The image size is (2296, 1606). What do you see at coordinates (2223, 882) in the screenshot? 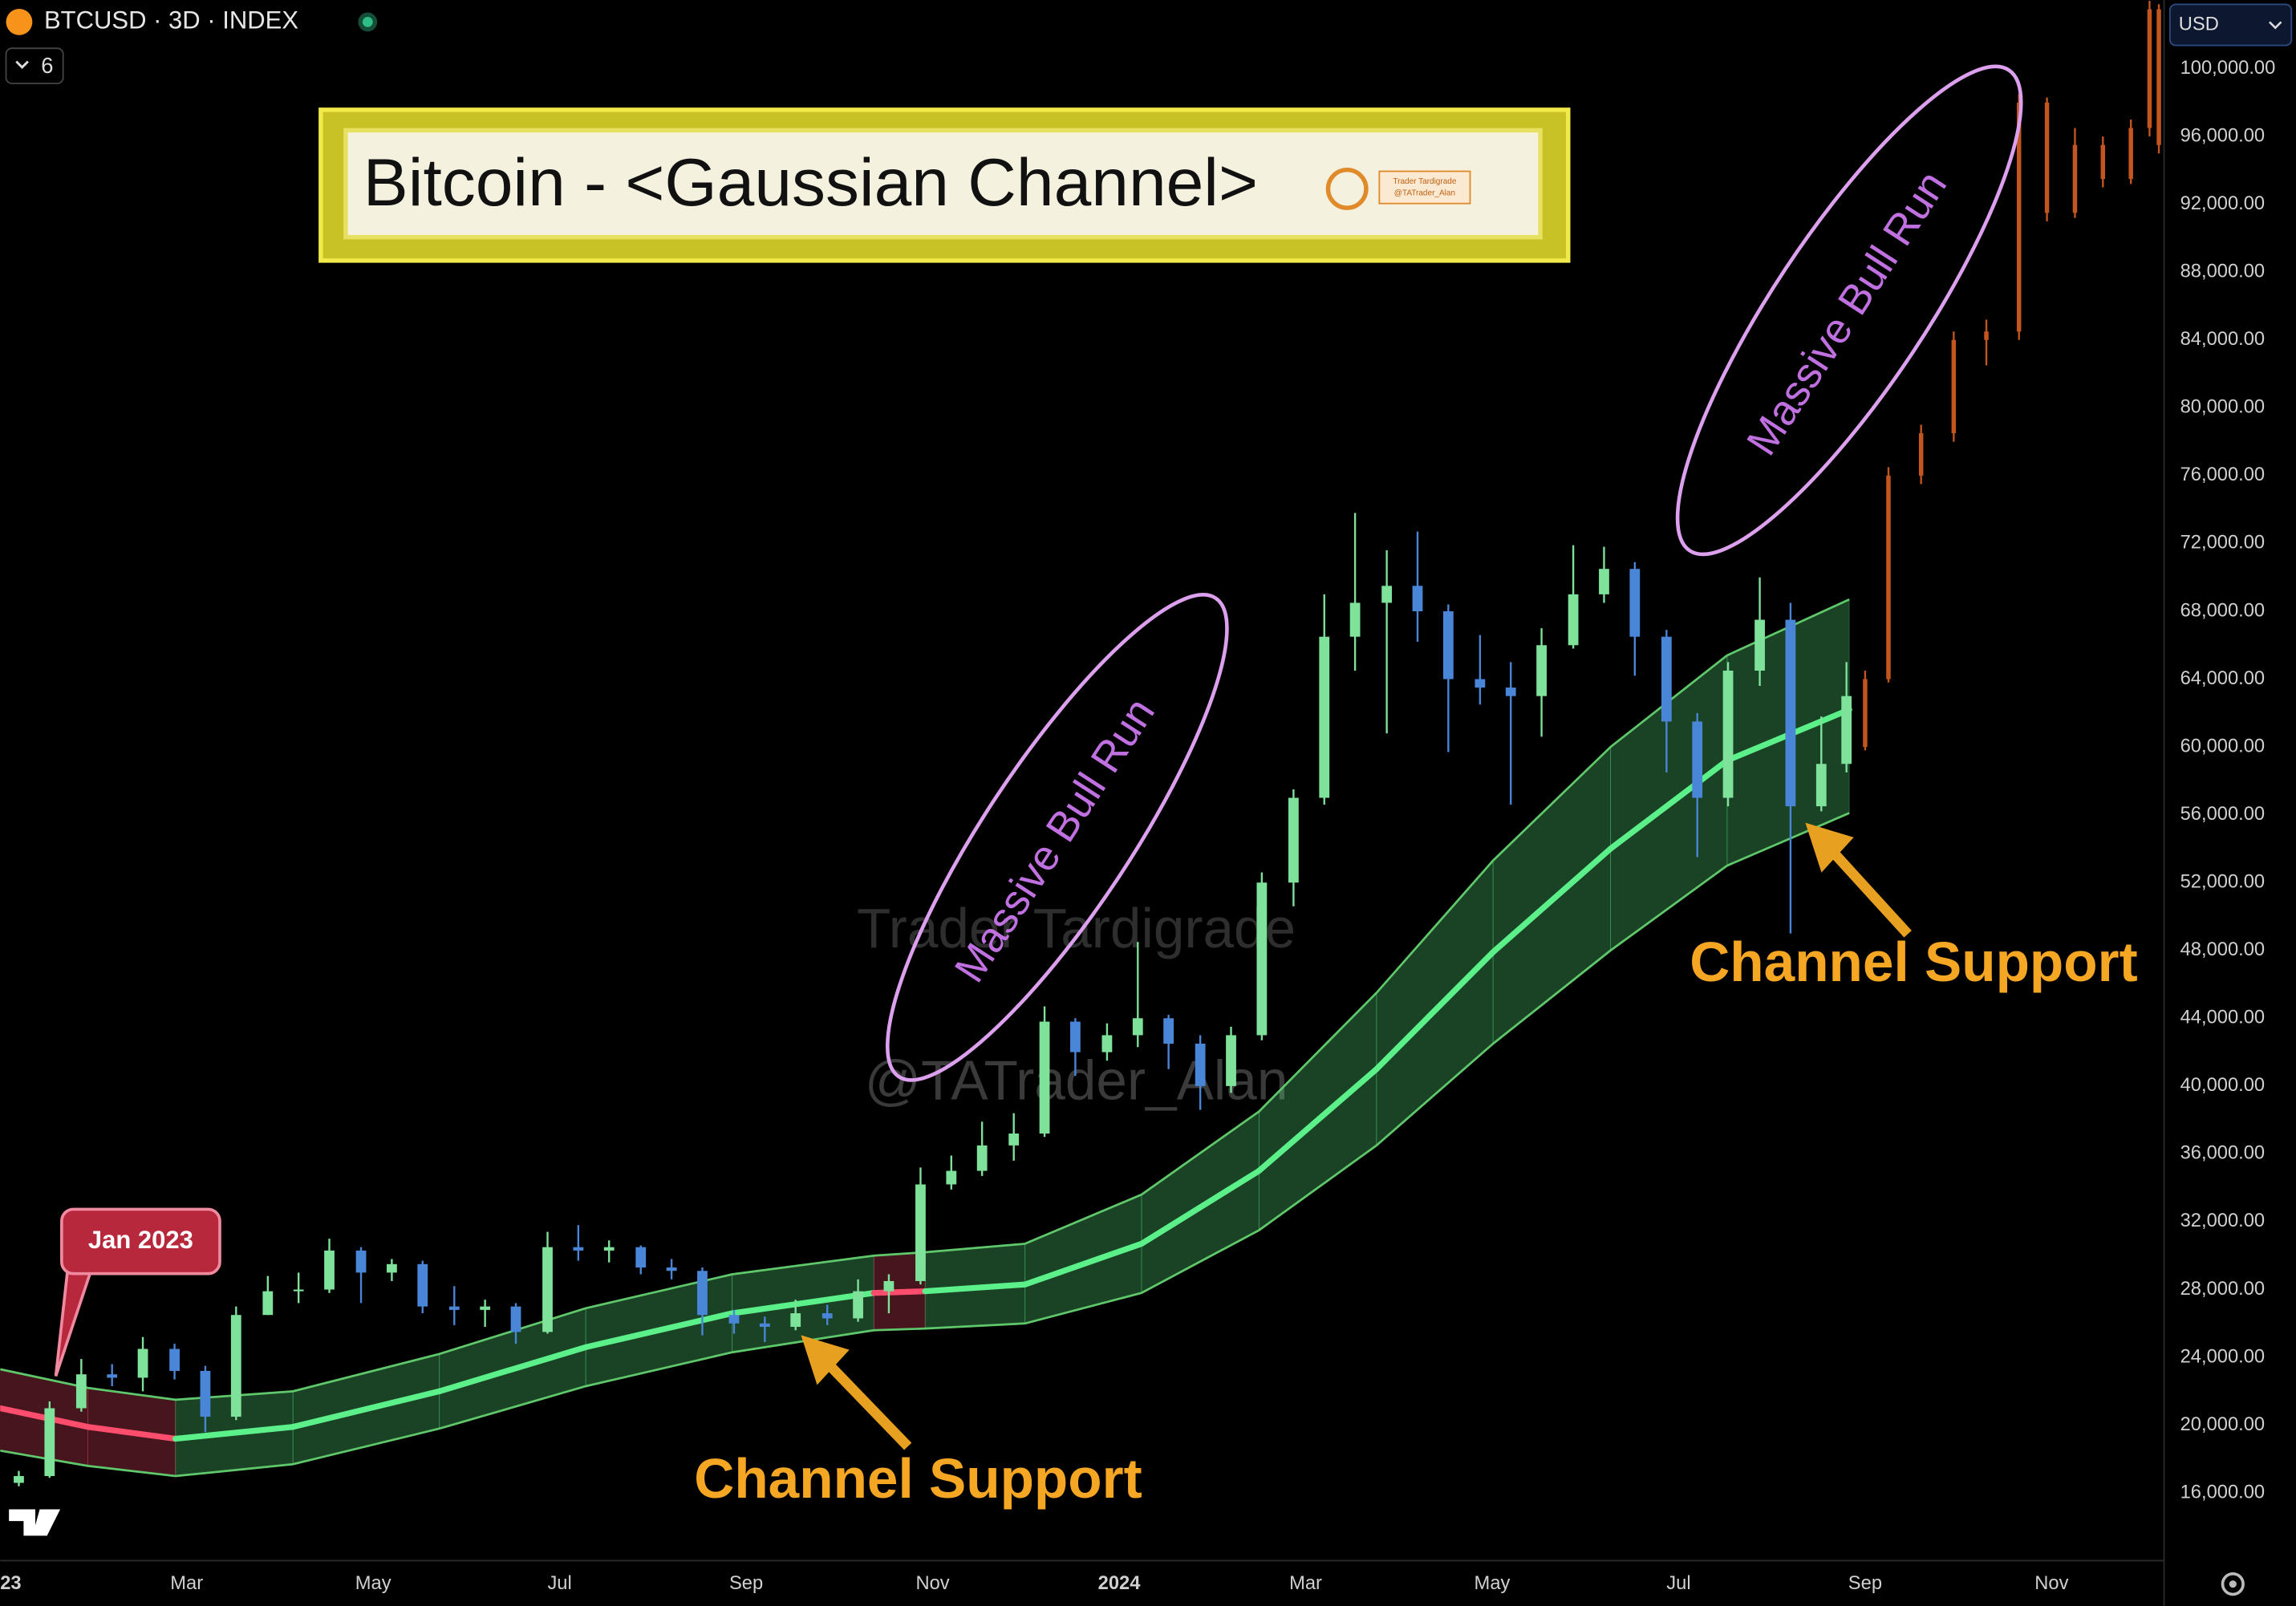
I see `y-tick-label: 52,000.00` at bounding box center [2223, 882].